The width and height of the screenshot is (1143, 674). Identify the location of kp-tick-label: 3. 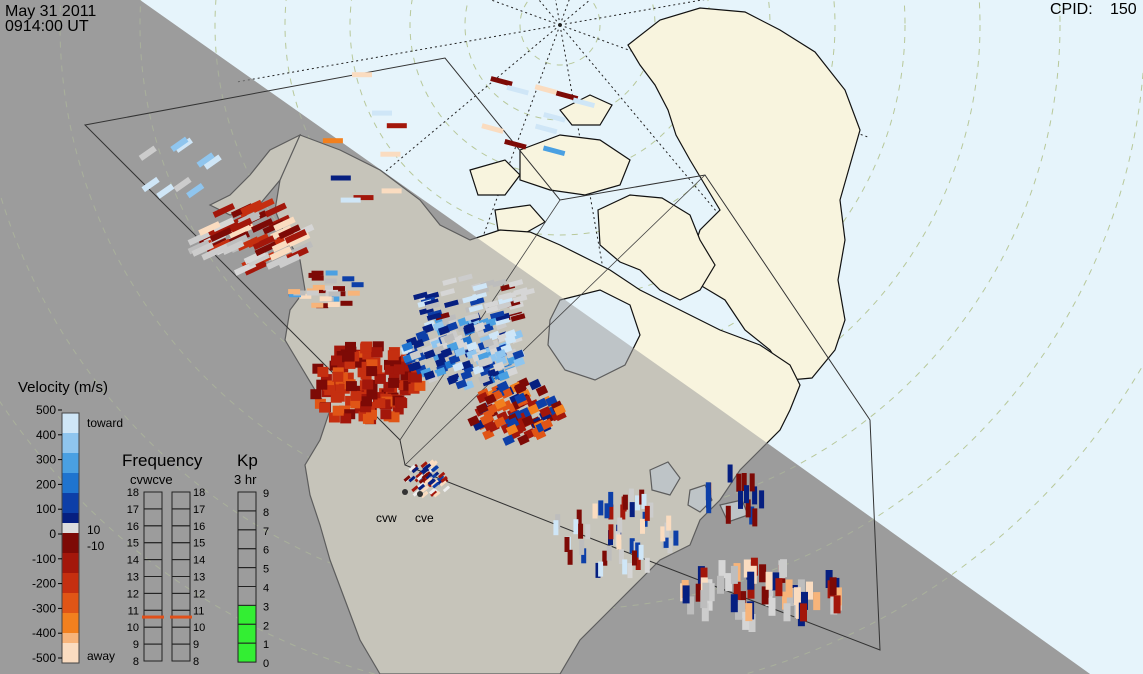
(266, 607).